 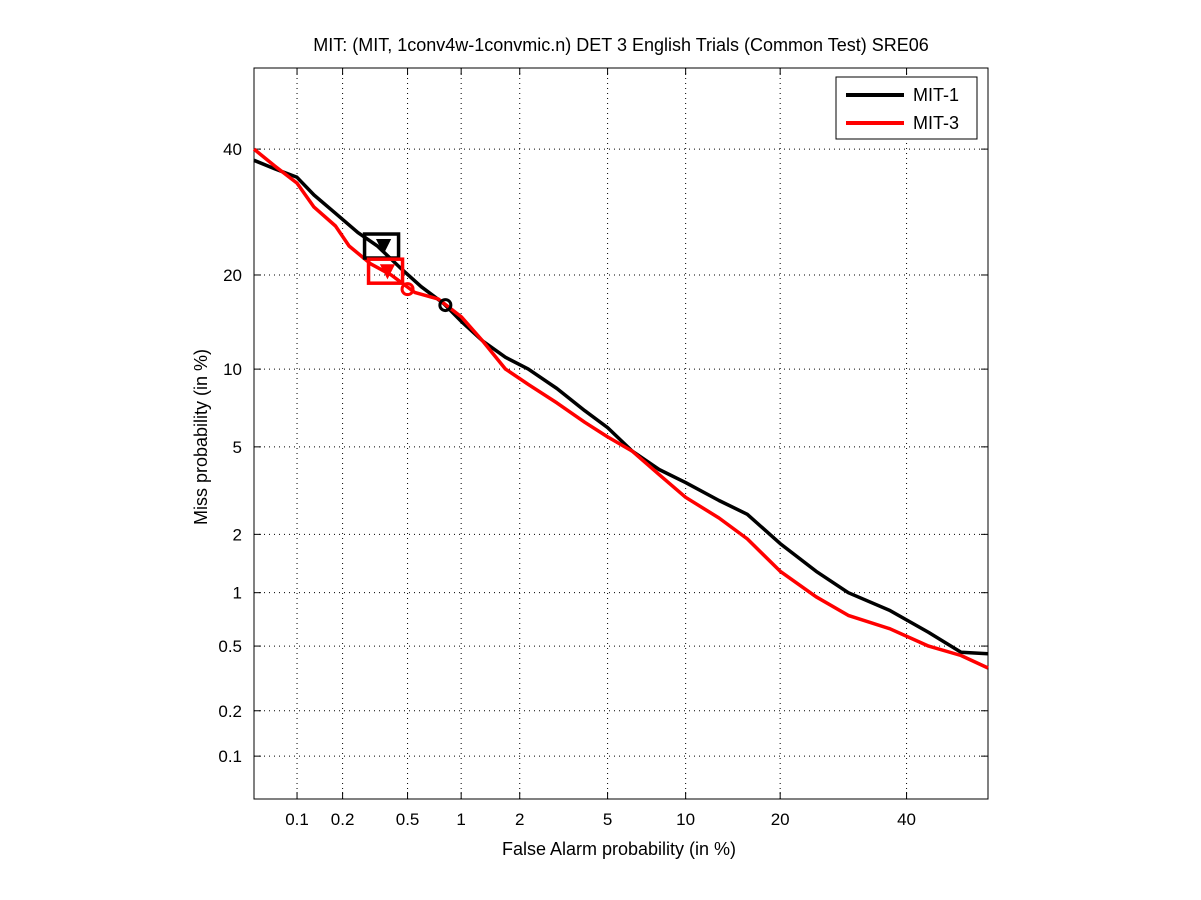 I want to click on y-tick-label: 1, so click(x=237, y=593).